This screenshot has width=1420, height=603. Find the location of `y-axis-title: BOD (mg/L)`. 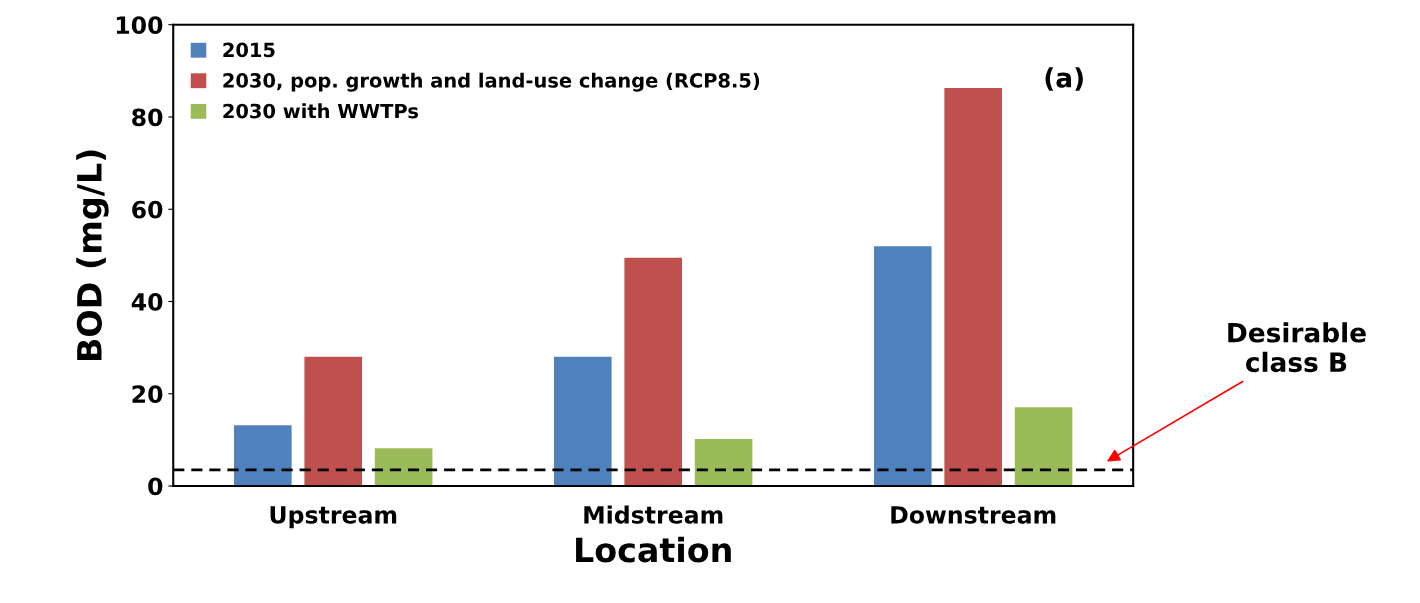

y-axis-title: BOD (mg/L) is located at coordinates (92, 255).